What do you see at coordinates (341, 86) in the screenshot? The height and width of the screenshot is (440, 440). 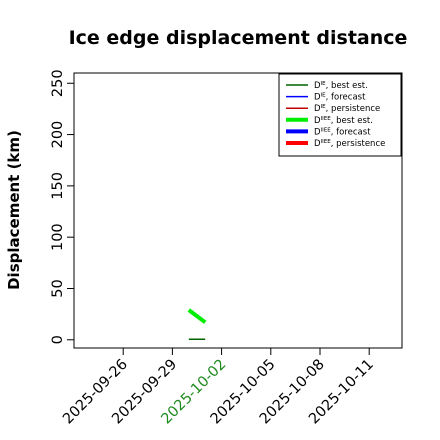 I see `legend-label: DIE, best est.` at bounding box center [341, 86].